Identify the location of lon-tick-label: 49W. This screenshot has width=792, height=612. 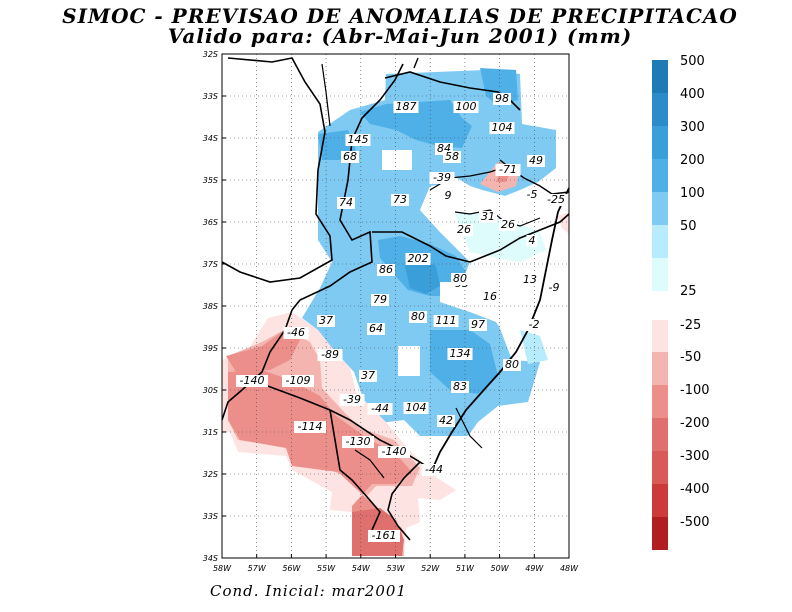
(534, 568).